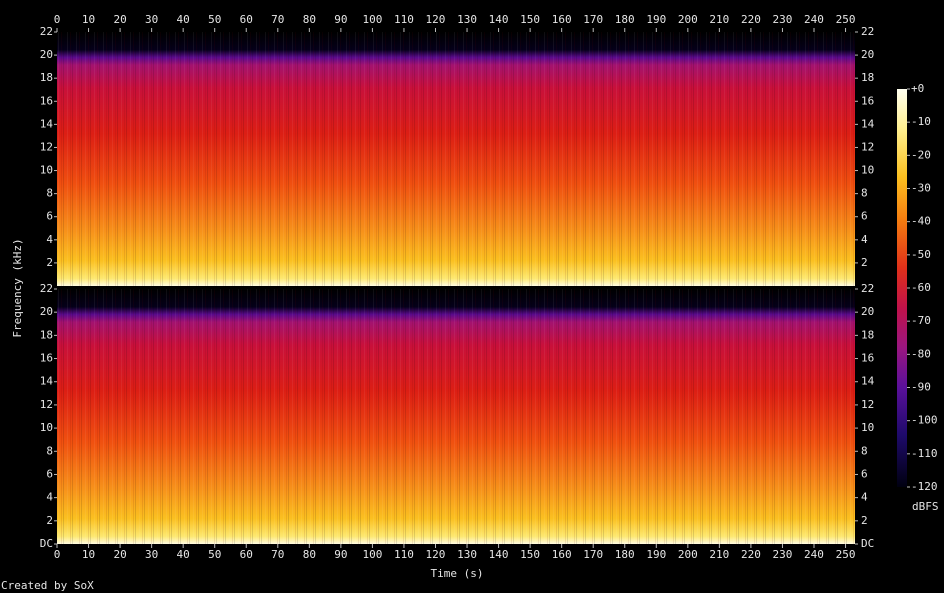 This screenshot has width=944, height=593. What do you see at coordinates (530, 554) in the screenshot?
I see `x-tick-label: 150` at bounding box center [530, 554].